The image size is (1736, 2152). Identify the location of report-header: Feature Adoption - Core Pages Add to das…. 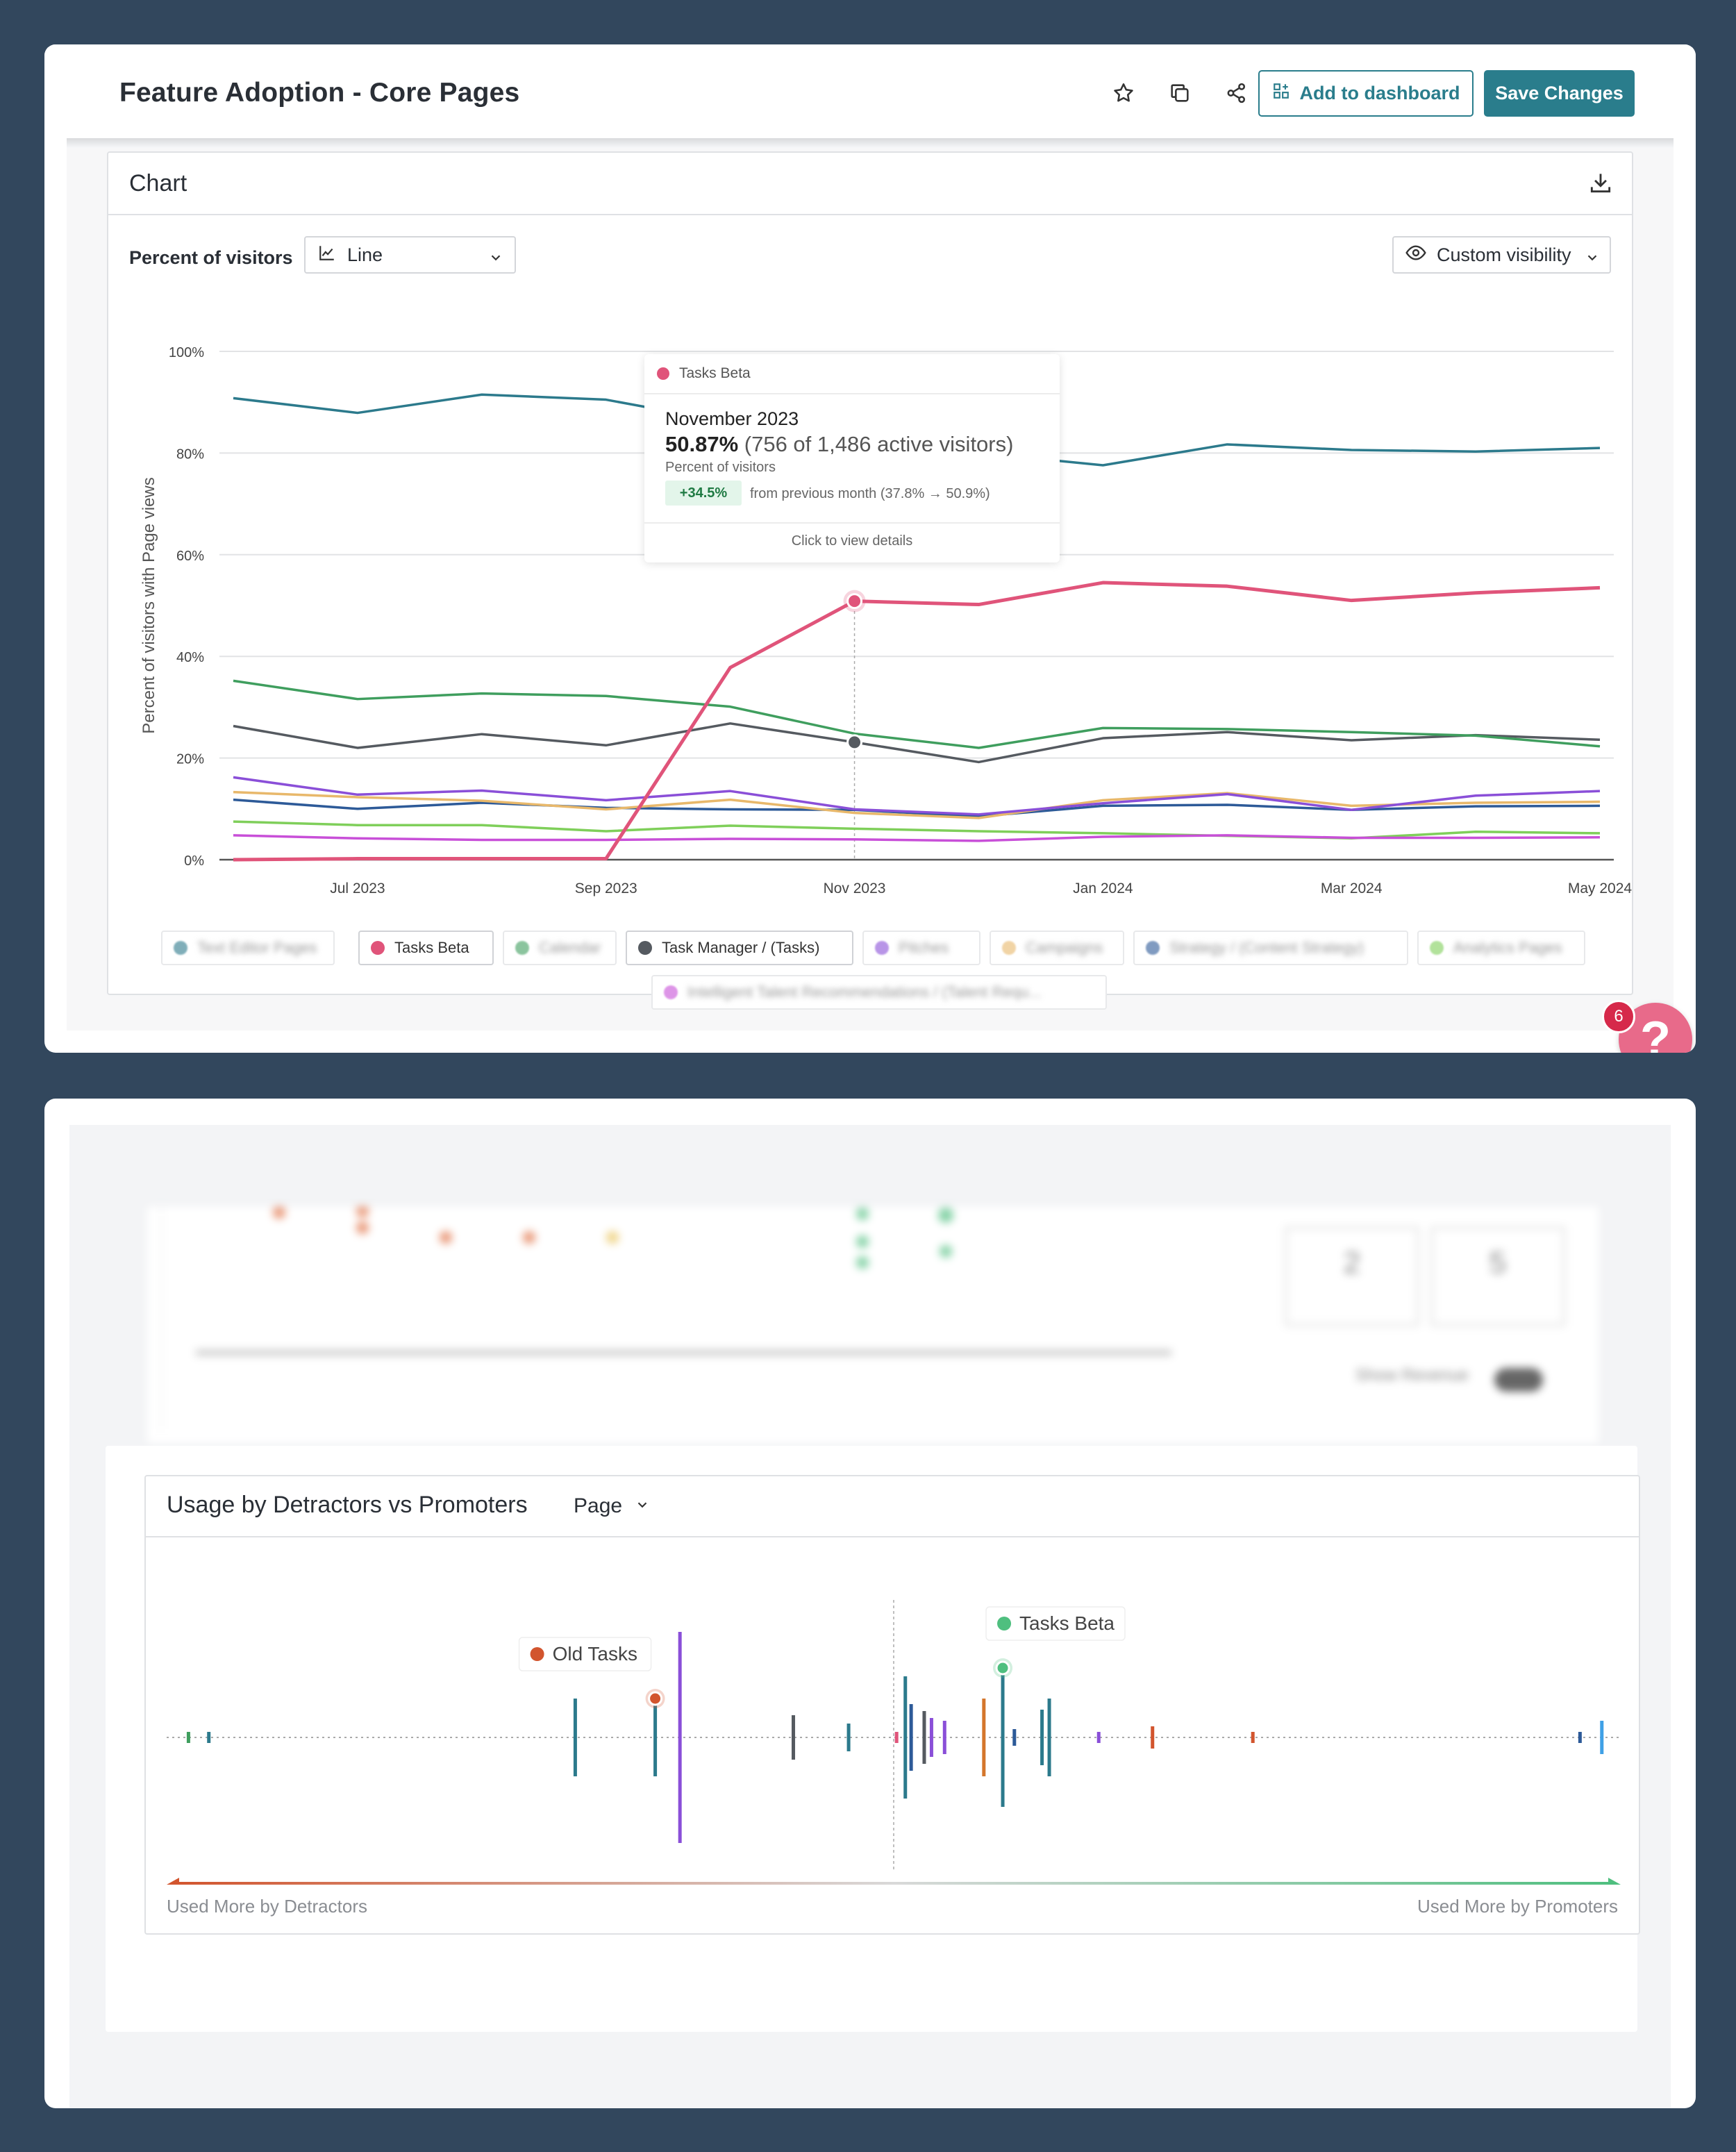
(870, 91).